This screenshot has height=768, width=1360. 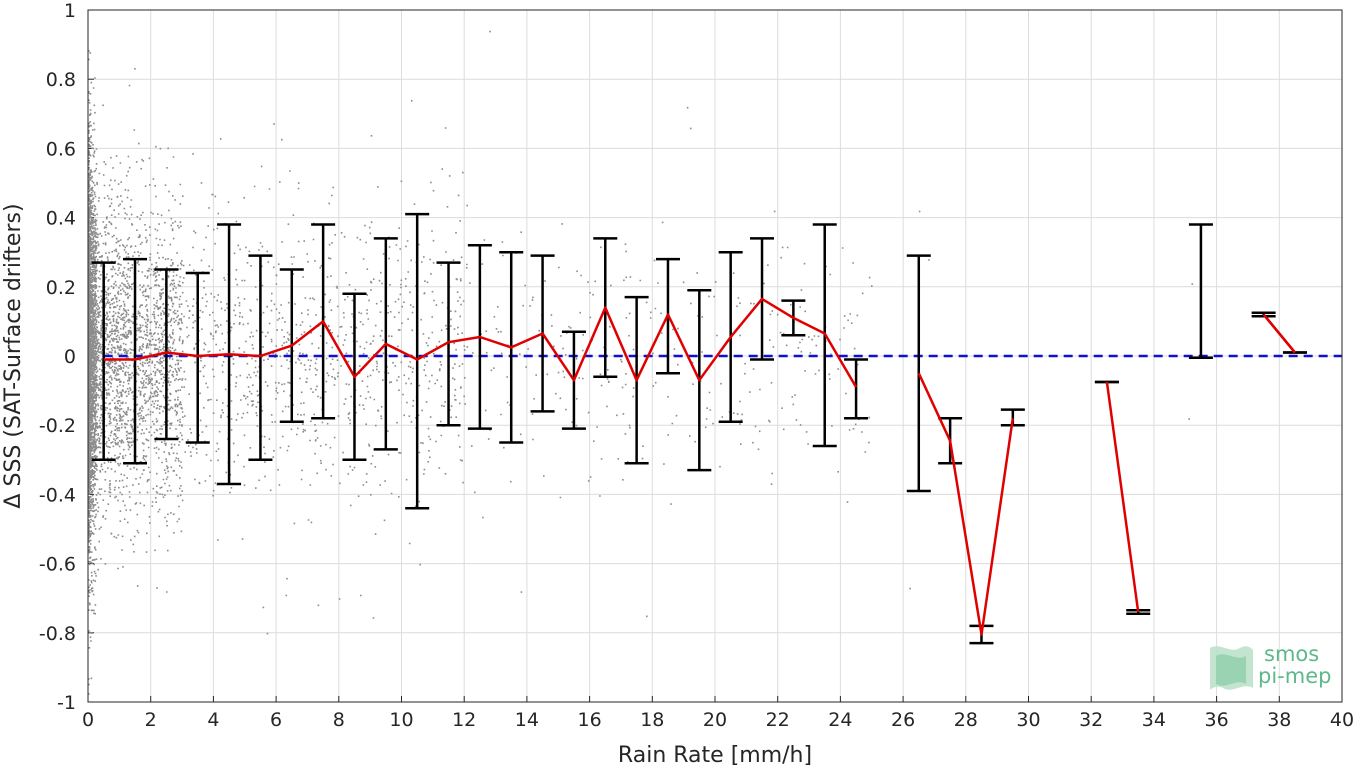 I want to click on x-tick-label: 36, so click(x=1217, y=720).